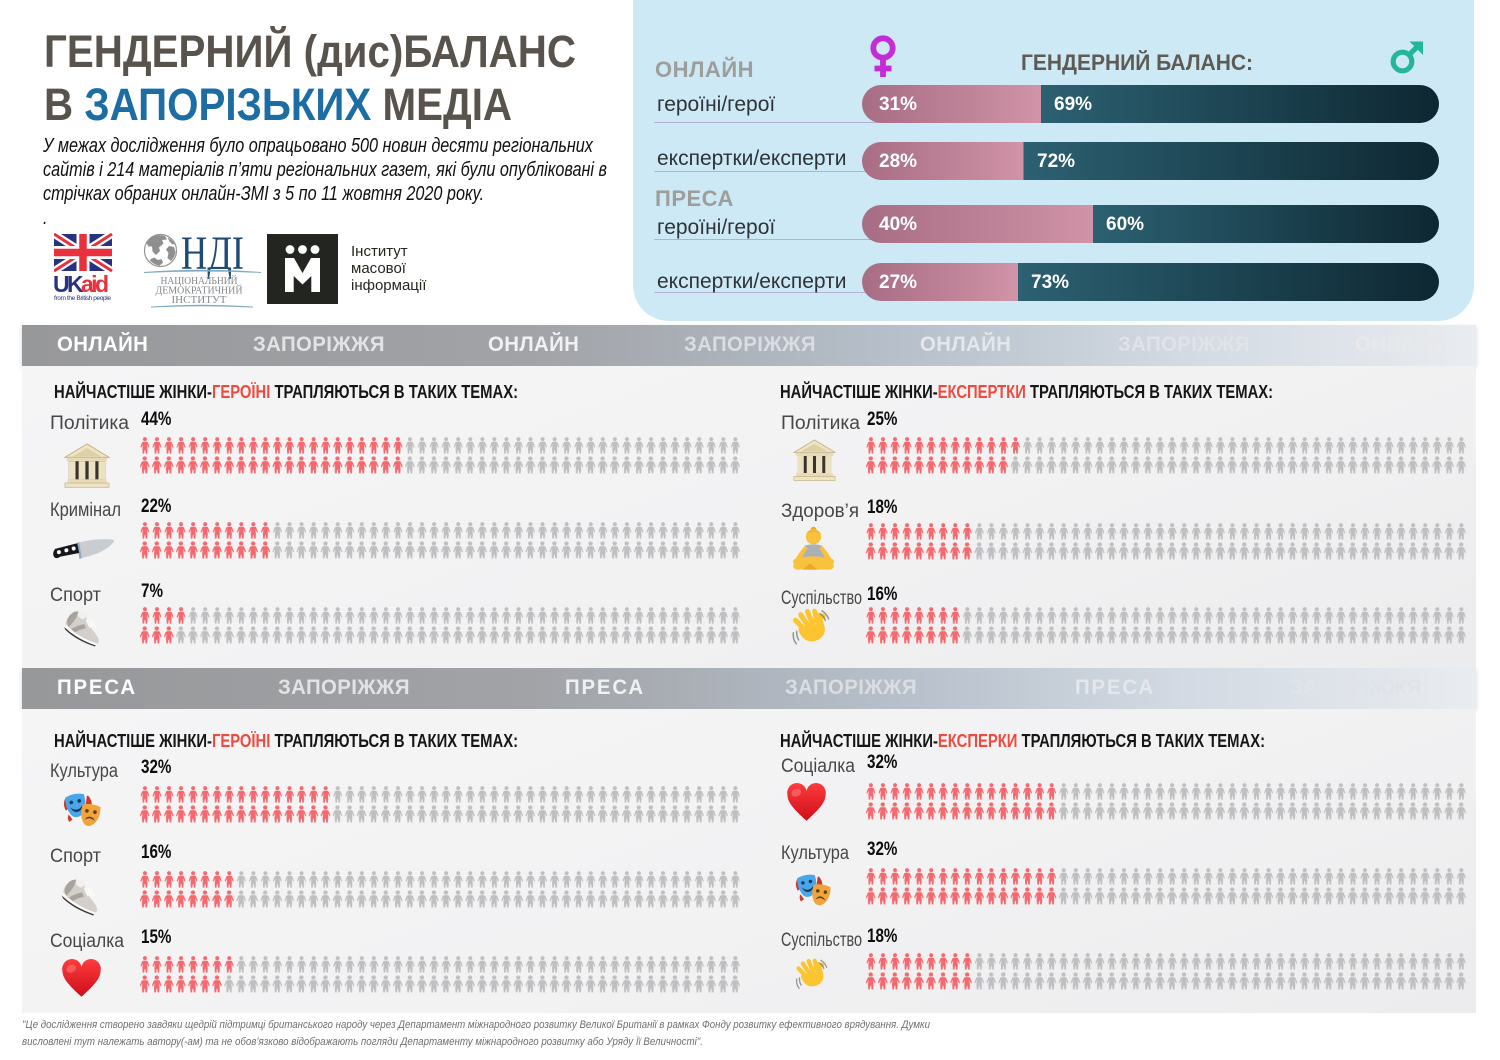  Describe the element at coordinates (199, 281) in the screenshot. I see `svg-text: НАЦІОНАЛЬНИЙ` at that location.